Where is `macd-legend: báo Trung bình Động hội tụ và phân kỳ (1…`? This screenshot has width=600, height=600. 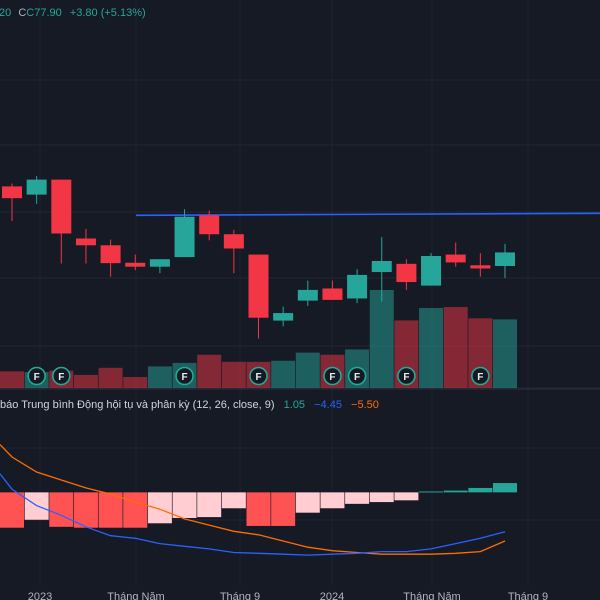
macd-legend: báo Trung bình Động hội tụ và phân kỳ (1… is located at coordinates (189, 405).